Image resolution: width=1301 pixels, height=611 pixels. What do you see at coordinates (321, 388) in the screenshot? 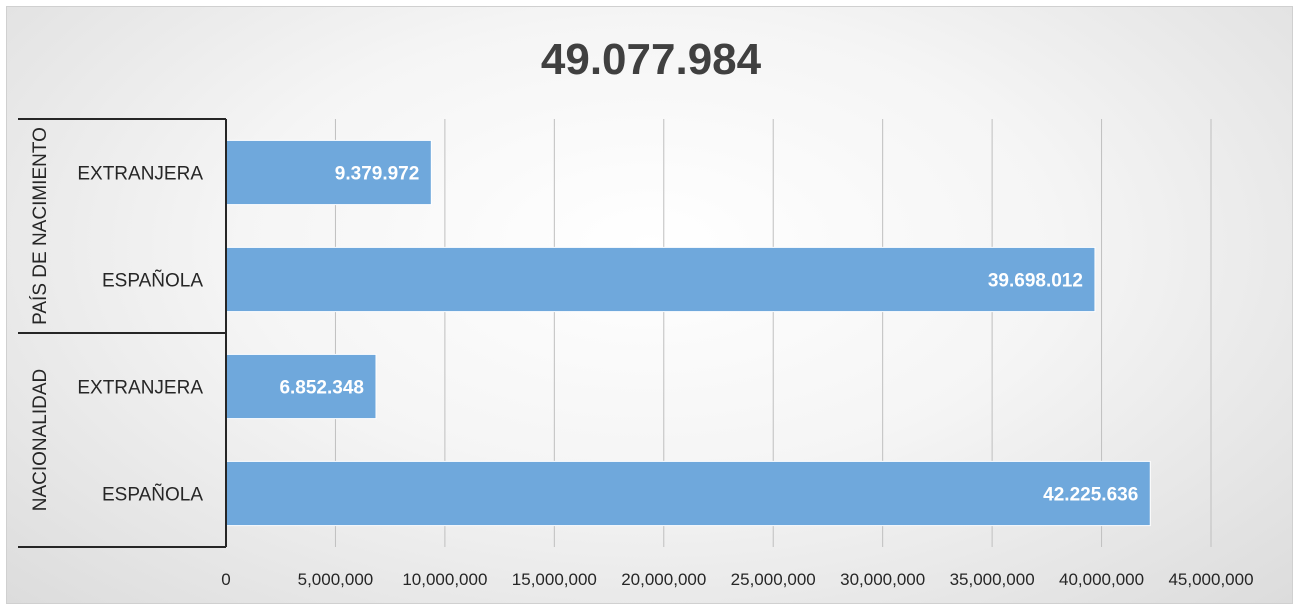
I see `data-label: 6.852.348` at bounding box center [321, 388].